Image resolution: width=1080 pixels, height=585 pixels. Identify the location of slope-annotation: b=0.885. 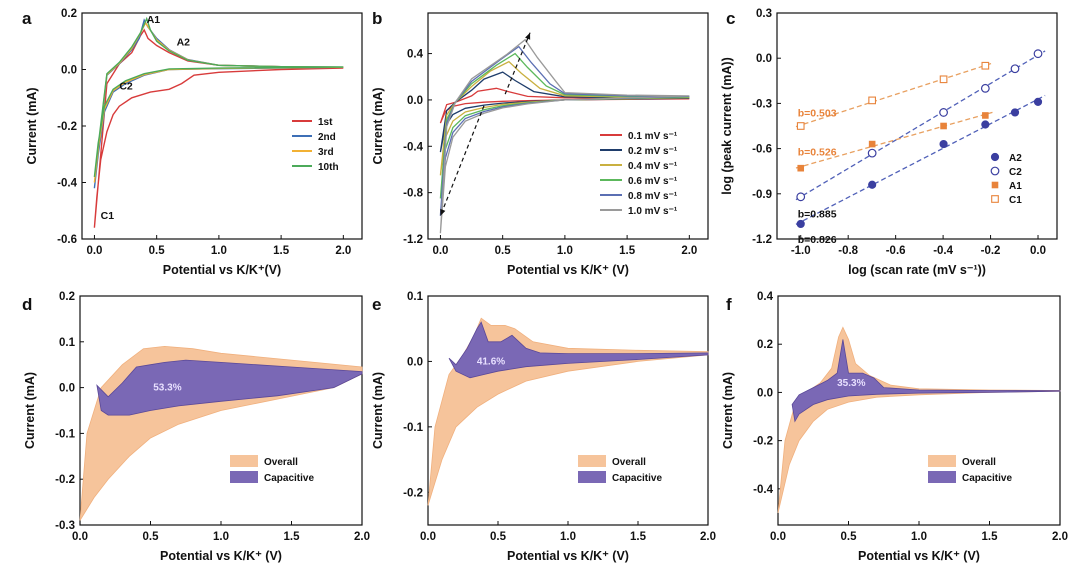
(817, 214).